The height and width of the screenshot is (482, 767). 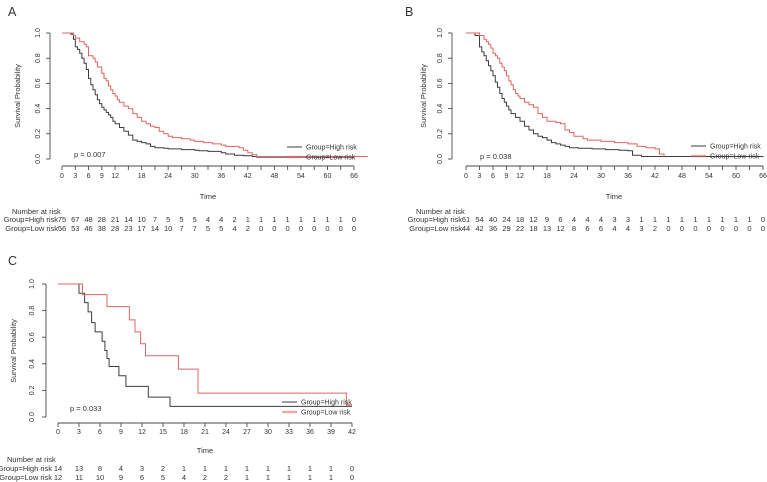 What do you see at coordinates (565, 95) in the screenshot?
I see `survival-curve-low-risk` at bounding box center [565, 95].